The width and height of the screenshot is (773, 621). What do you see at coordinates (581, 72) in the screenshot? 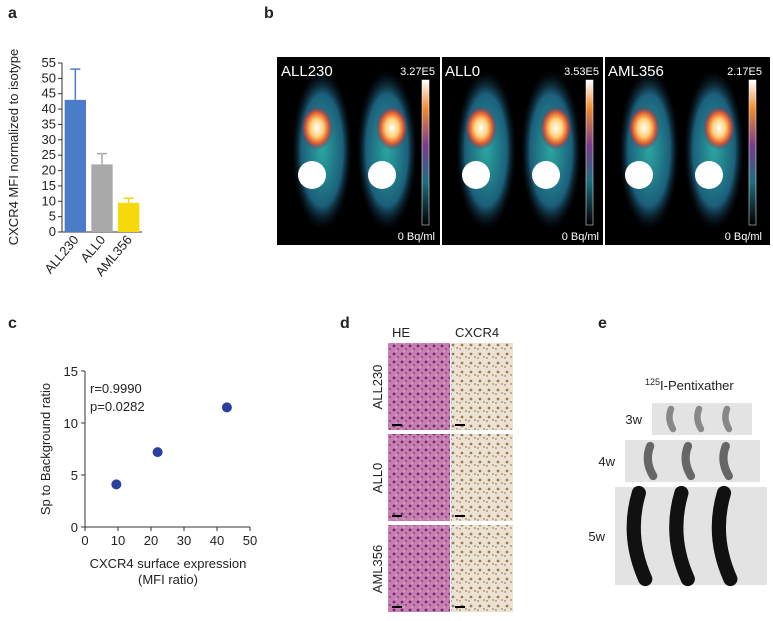
I see `scale-max: 3.53E5` at bounding box center [581, 72].